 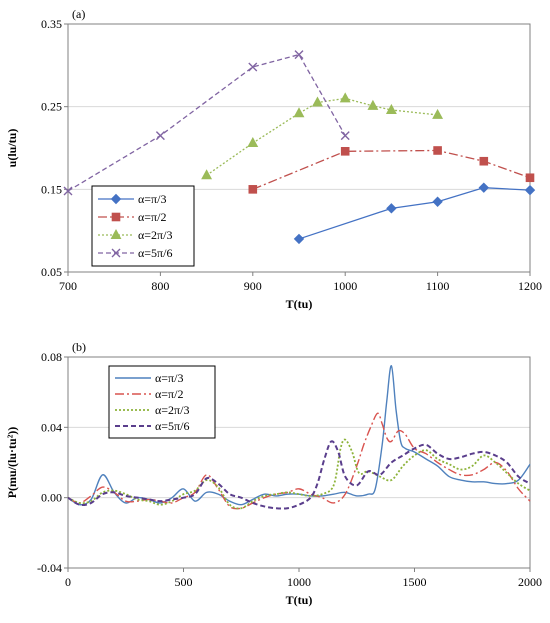 What do you see at coordinates (530, 286) in the screenshot?
I see `x-tick-label: 1200` at bounding box center [530, 286].